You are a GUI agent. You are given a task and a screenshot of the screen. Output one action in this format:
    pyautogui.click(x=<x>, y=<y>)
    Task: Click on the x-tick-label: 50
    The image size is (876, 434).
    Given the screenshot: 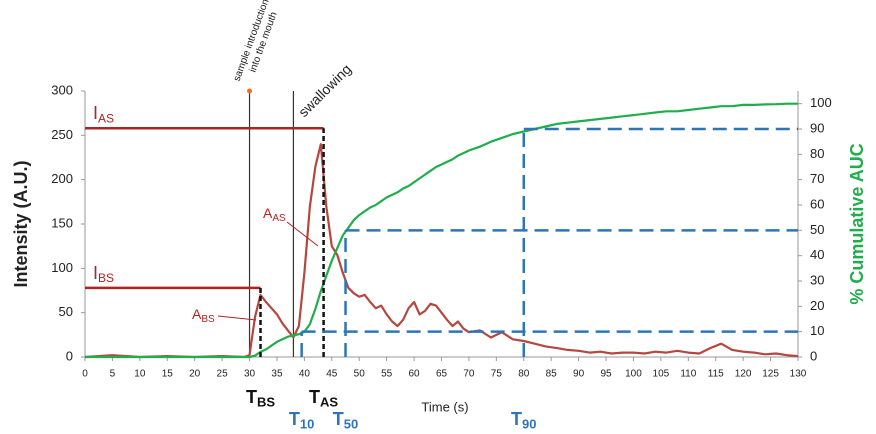 What is the action you would take?
    pyautogui.click(x=360, y=374)
    